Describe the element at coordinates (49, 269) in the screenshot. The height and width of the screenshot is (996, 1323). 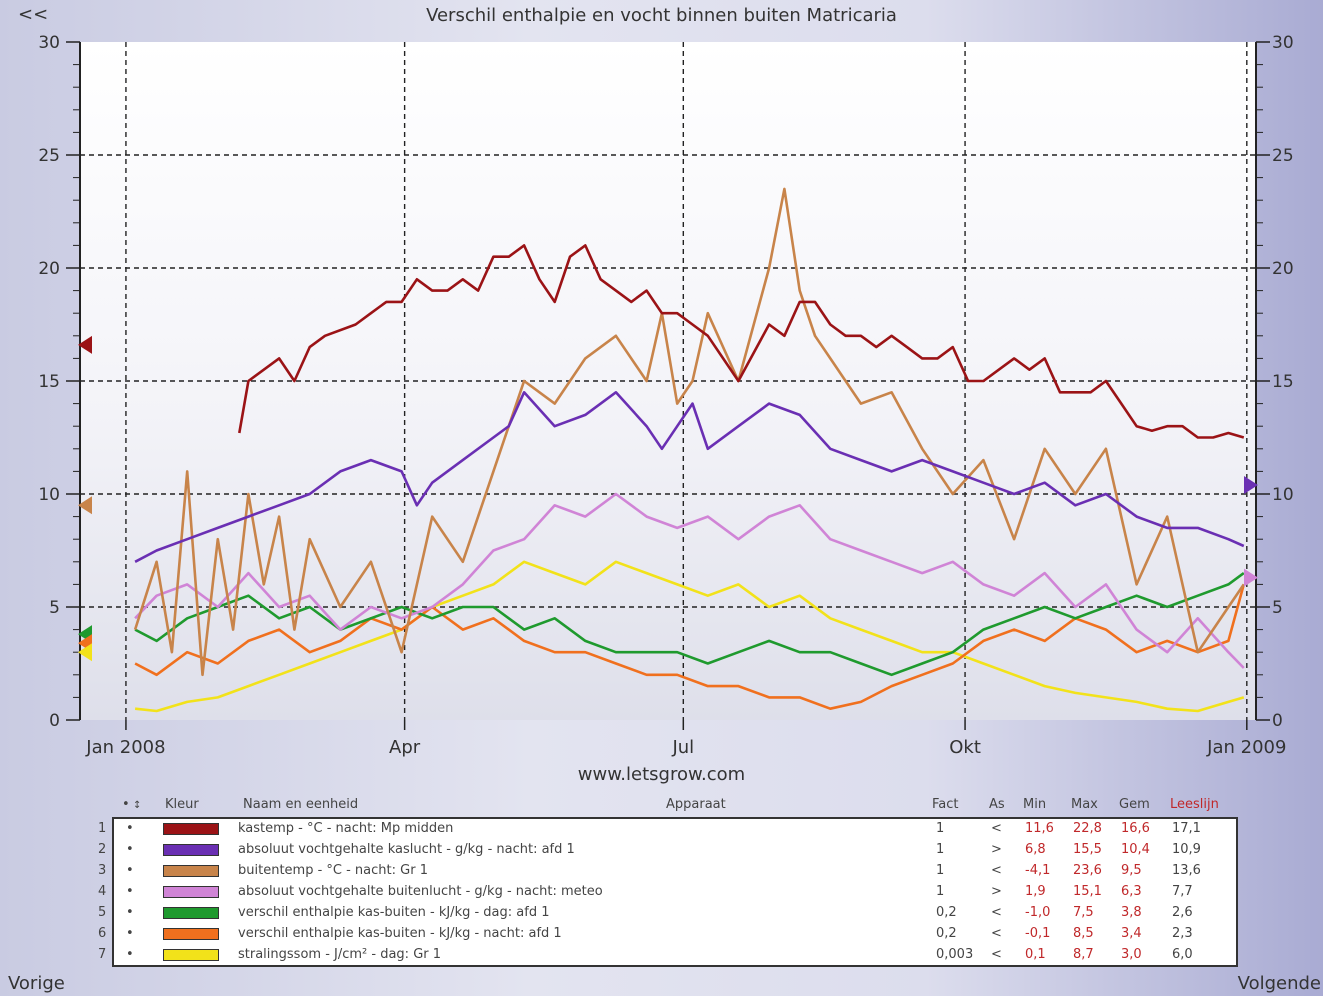
I see `y-tick-label-left: 20` at that location.